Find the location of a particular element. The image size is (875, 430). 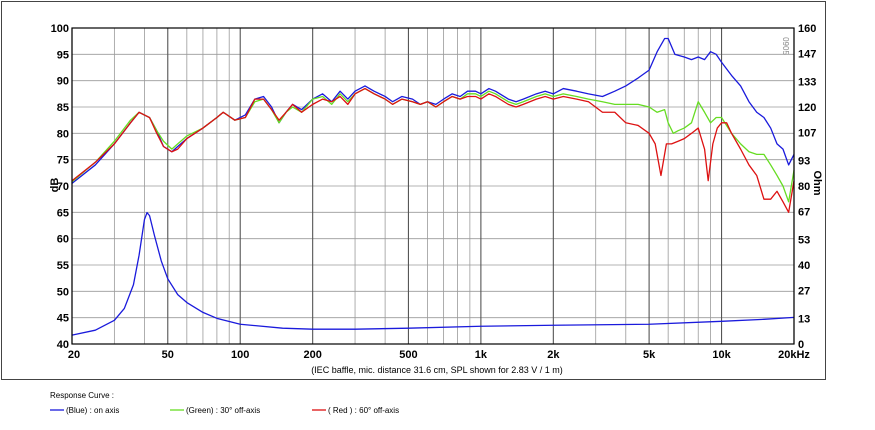

y-left-tick-label: 90 is located at coordinates (63, 82).